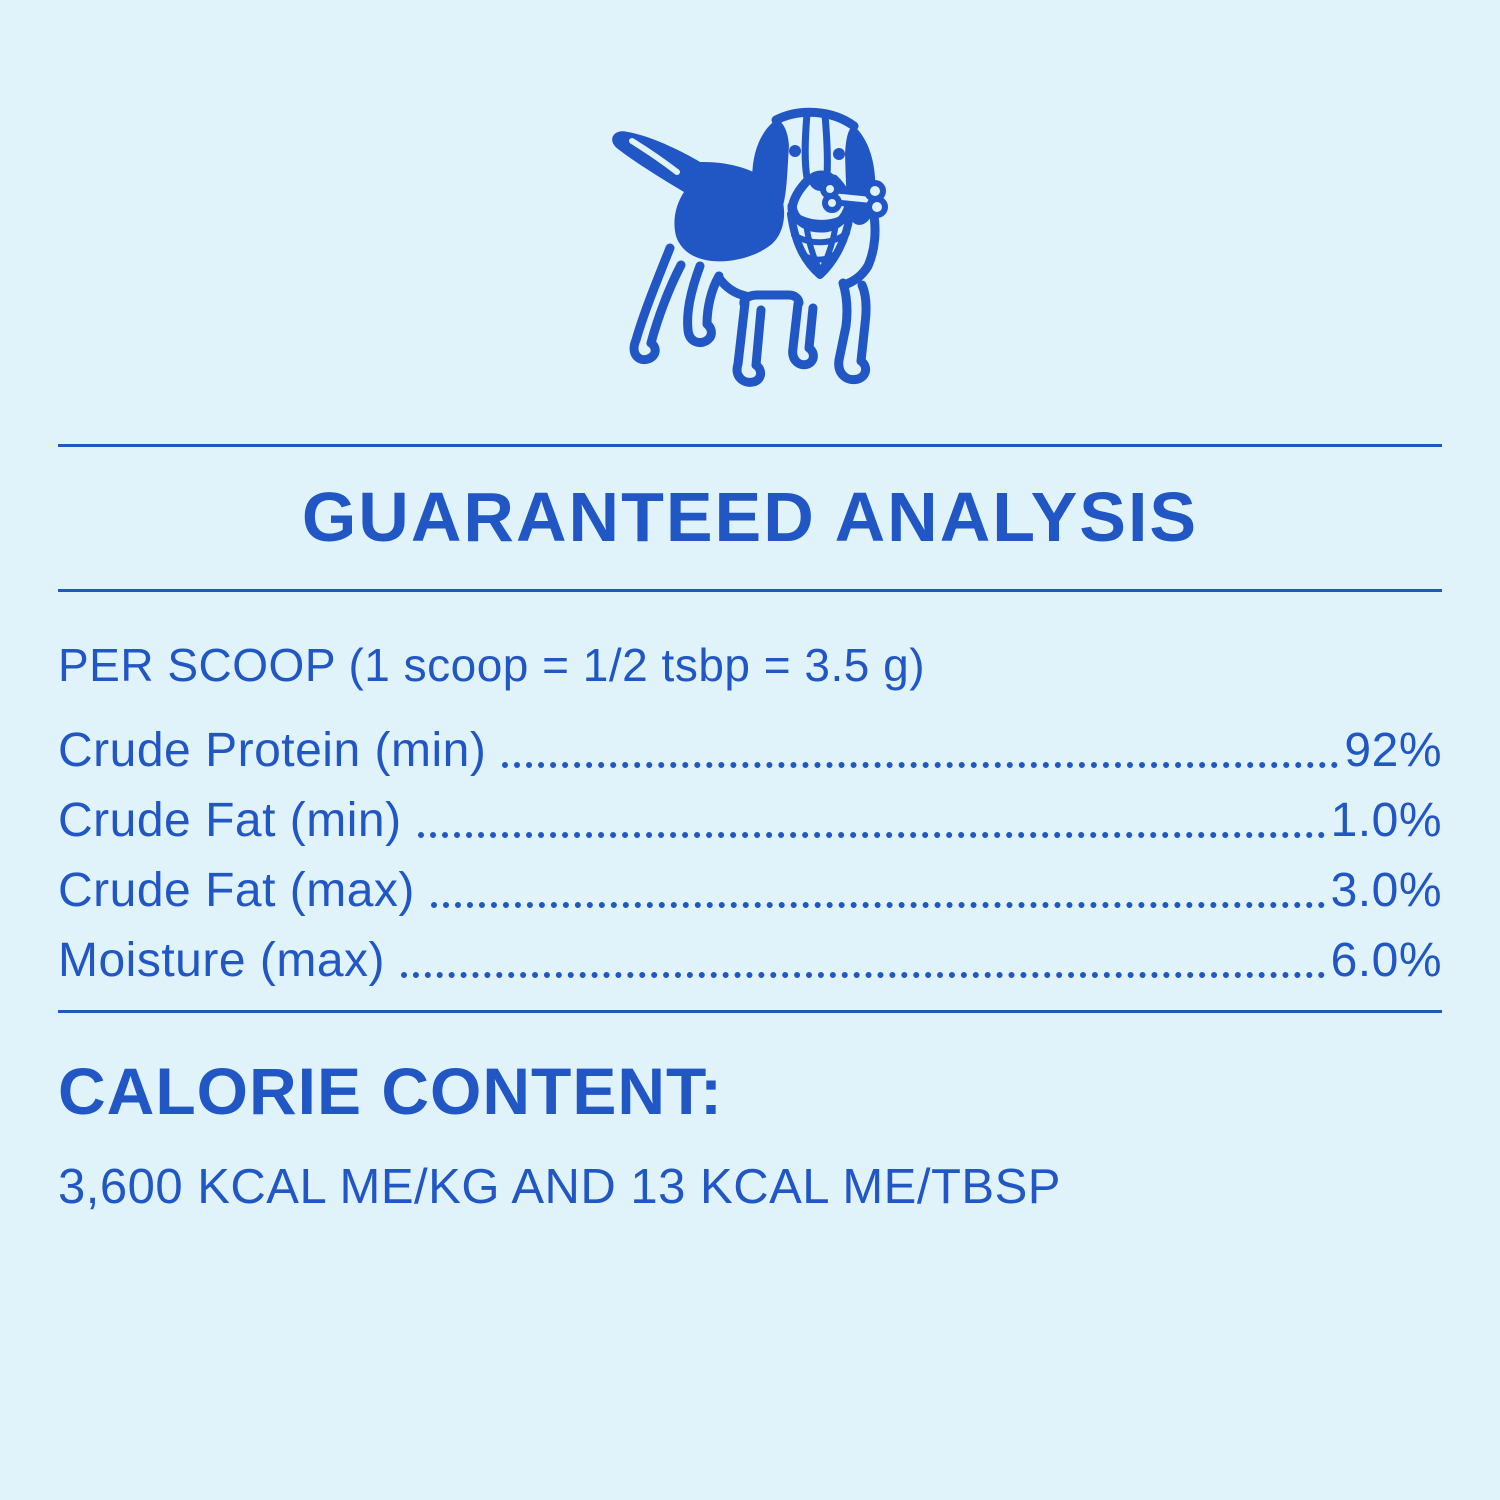 The height and width of the screenshot is (1500, 1500). I want to click on row-value: 6.0%, so click(1386, 960).